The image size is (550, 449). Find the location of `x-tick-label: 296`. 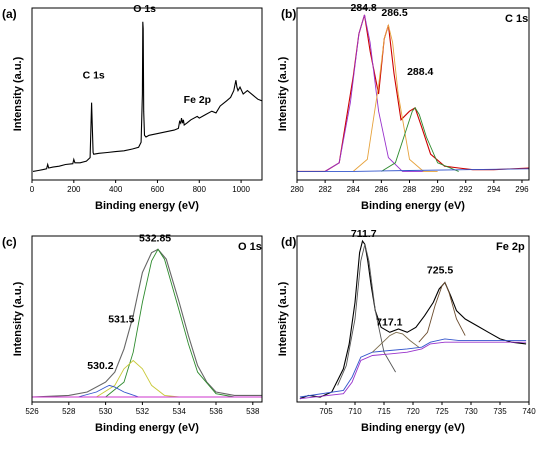

x-tick-label: 296 is located at coordinates (522, 189).